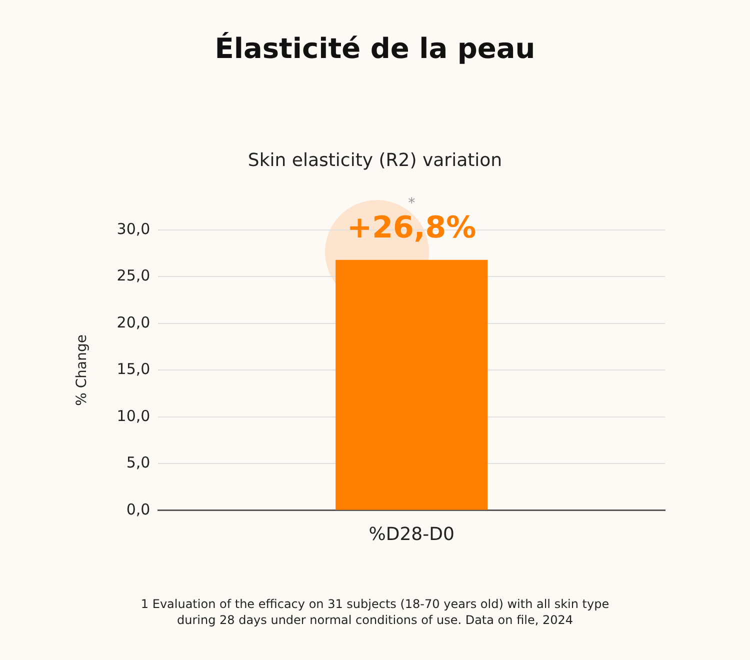 Image resolution: width=750 pixels, height=660 pixels. Describe the element at coordinates (133, 229) in the screenshot. I see `y-tick-label: 30,0` at that location.